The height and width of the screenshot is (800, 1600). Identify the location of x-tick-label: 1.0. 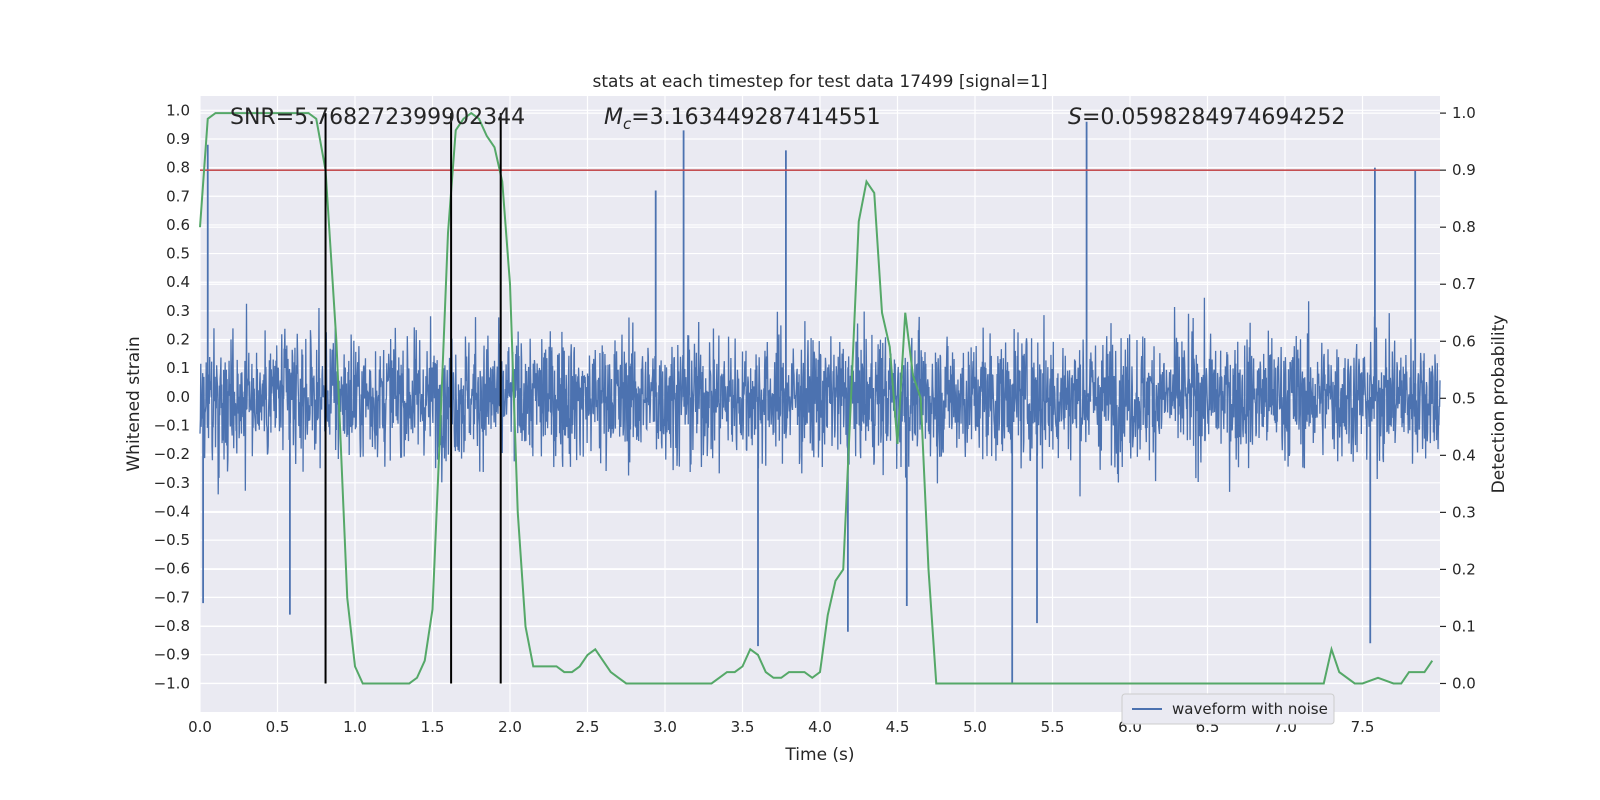
(355, 727).